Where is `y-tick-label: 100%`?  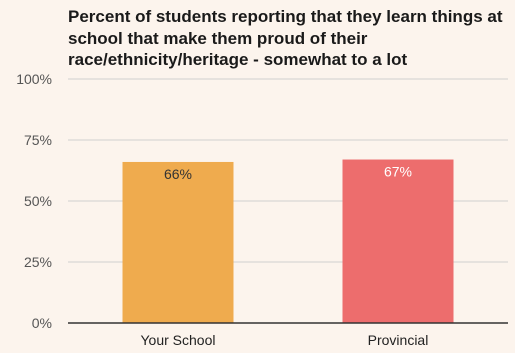
y-tick-label: 100% is located at coordinates (34, 79).